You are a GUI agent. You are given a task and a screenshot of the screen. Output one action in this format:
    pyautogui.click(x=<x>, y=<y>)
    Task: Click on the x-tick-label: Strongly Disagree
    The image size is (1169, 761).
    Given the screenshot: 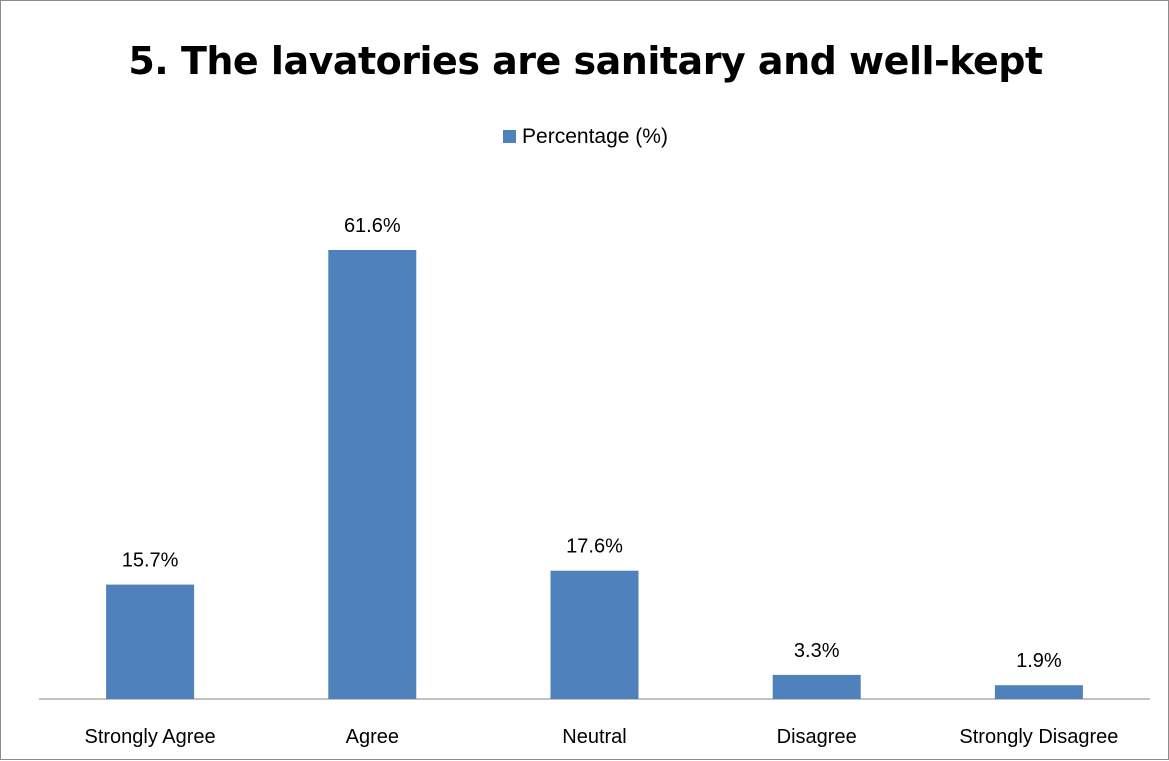 What is the action you would take?
    pyautogui.click(x=1038, y=737)
    